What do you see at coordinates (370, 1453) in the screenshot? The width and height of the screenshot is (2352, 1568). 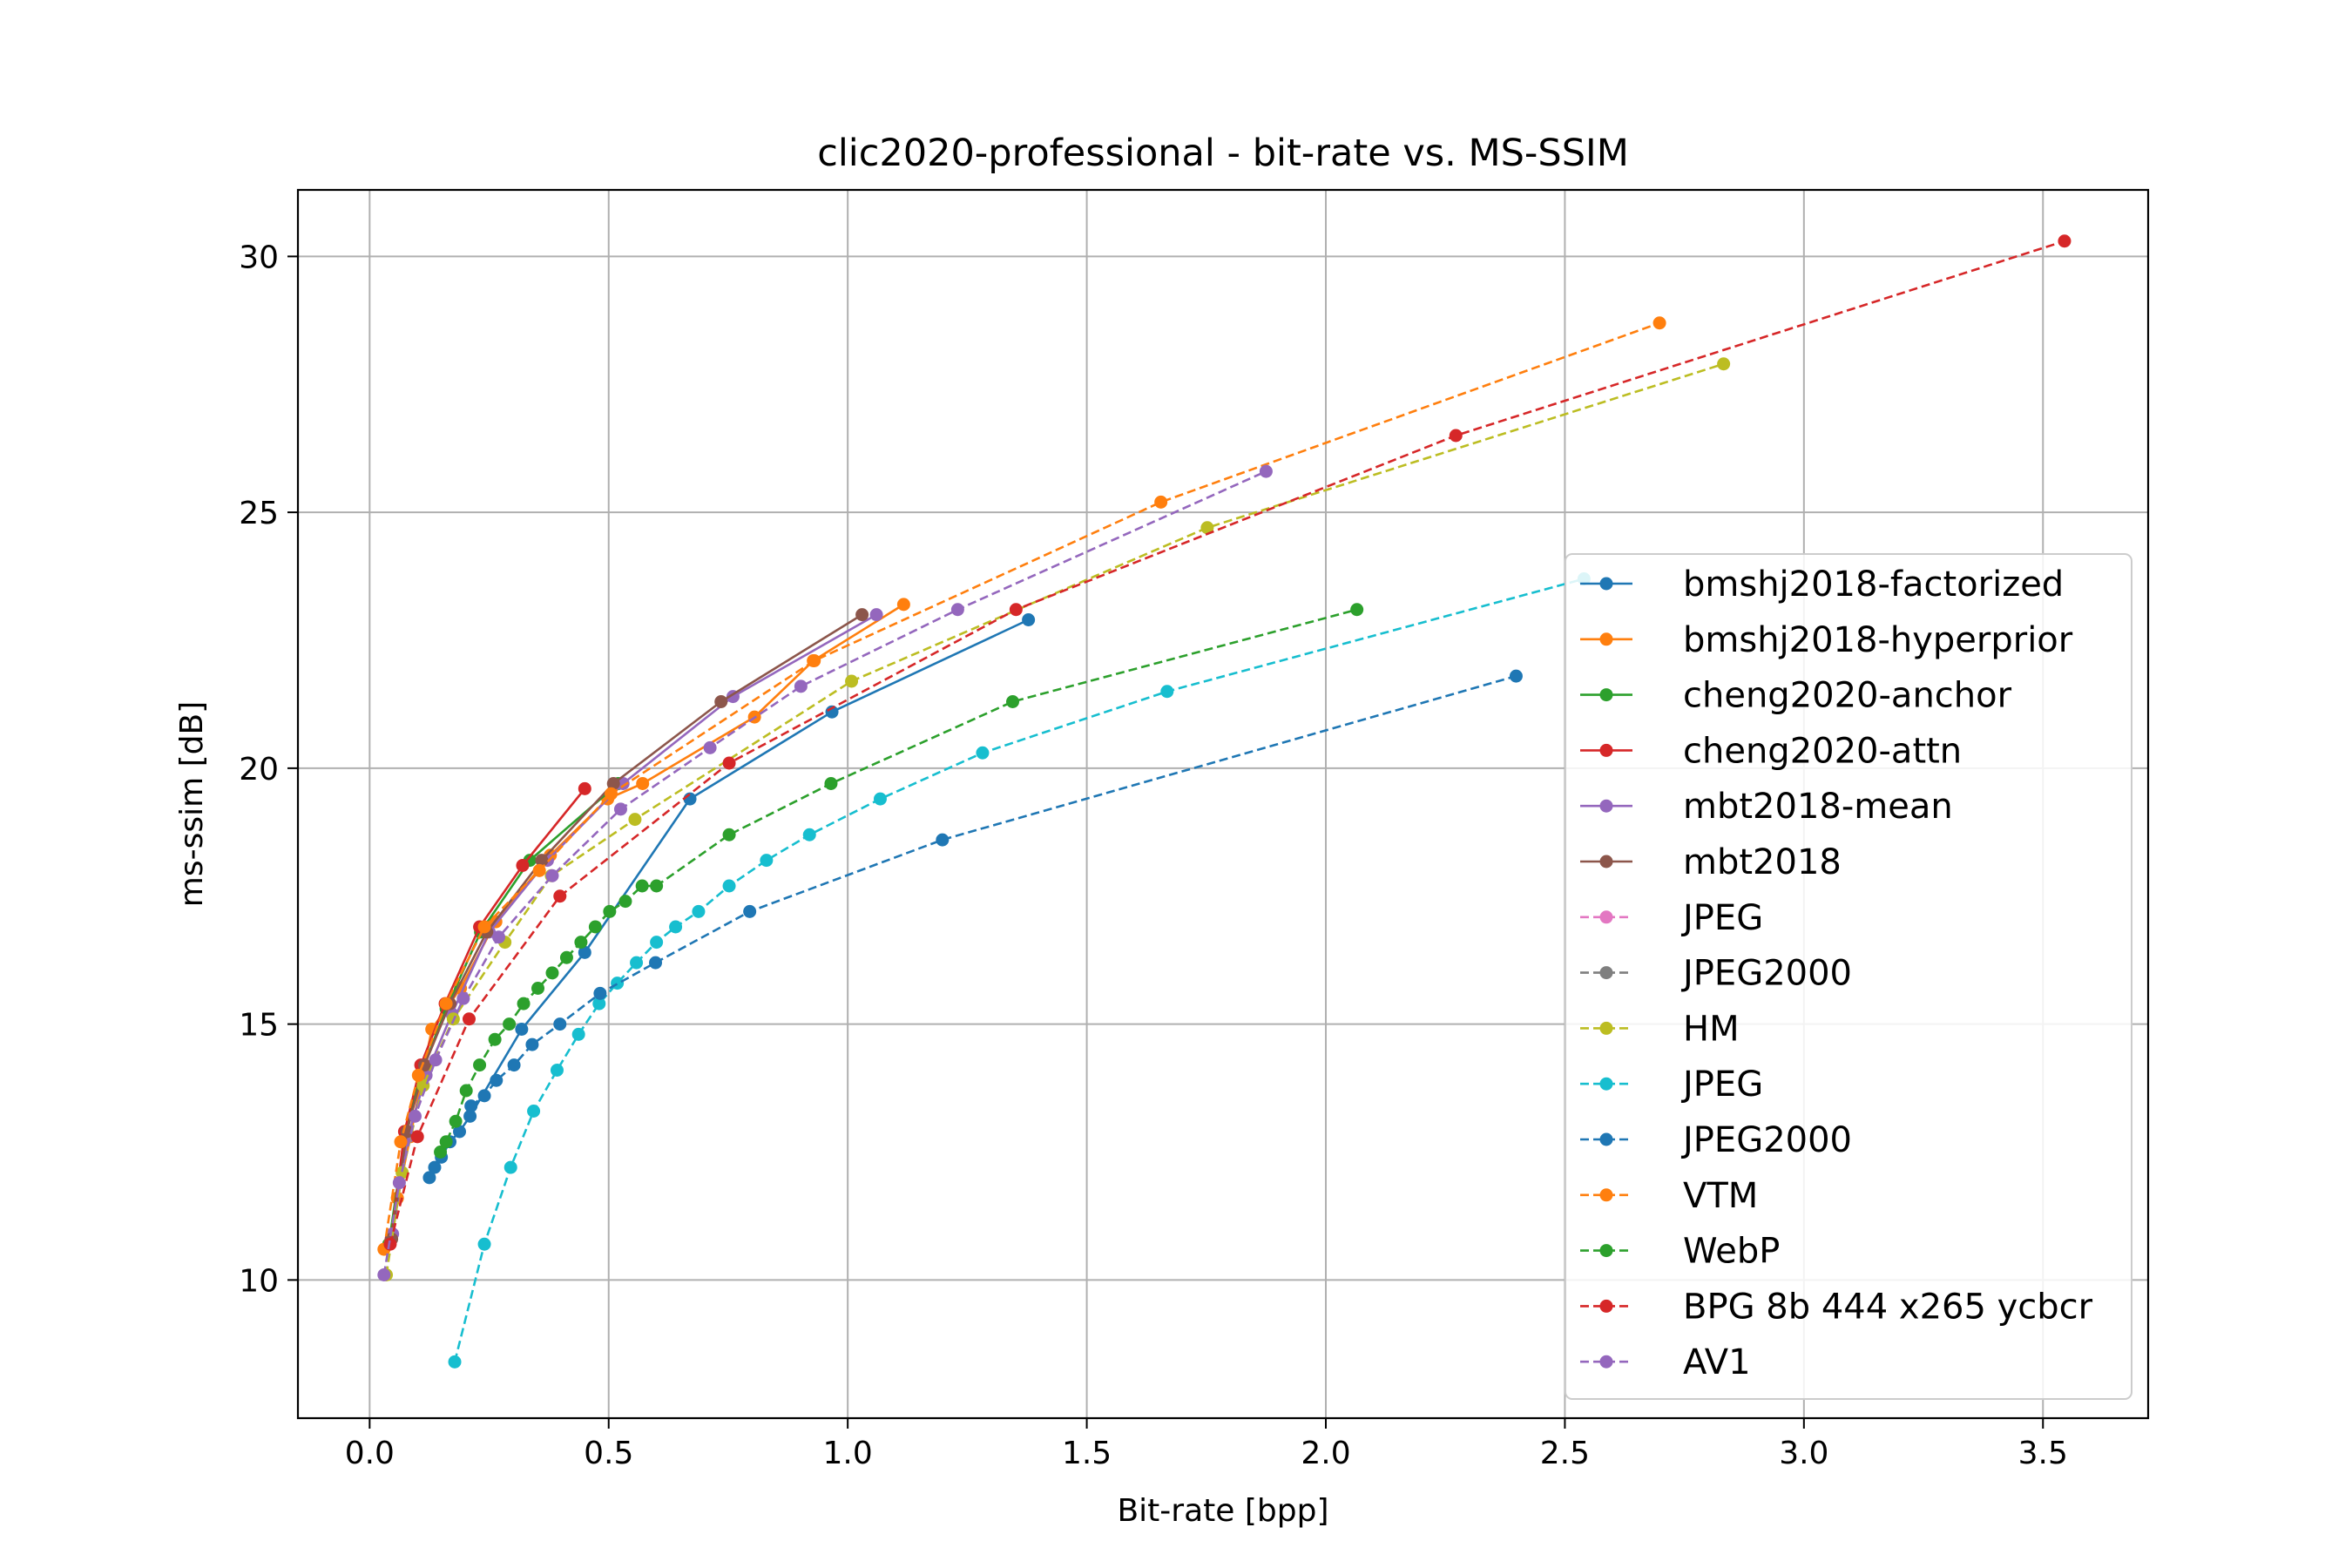 I see `x-tick-label: 0.0` at bounding box center [370, 1453].